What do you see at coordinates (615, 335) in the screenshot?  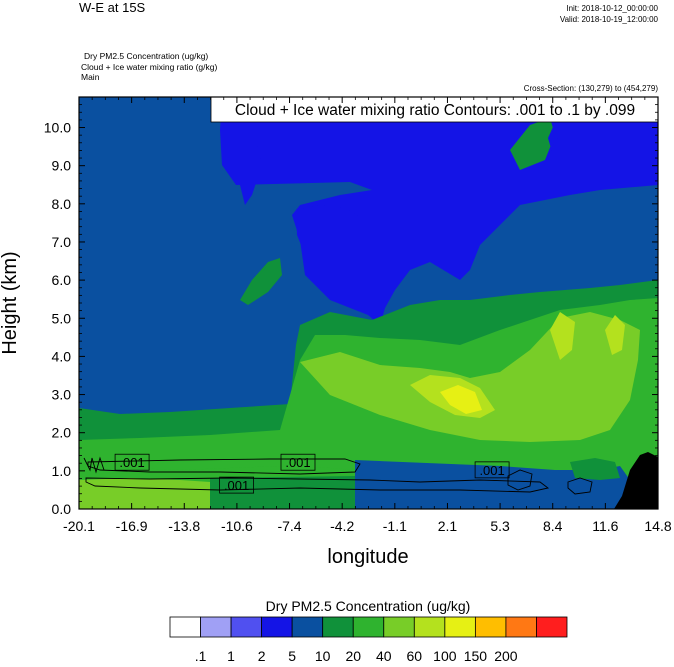 I see `field-100-150-far-east` at bounding box center [615, 335].